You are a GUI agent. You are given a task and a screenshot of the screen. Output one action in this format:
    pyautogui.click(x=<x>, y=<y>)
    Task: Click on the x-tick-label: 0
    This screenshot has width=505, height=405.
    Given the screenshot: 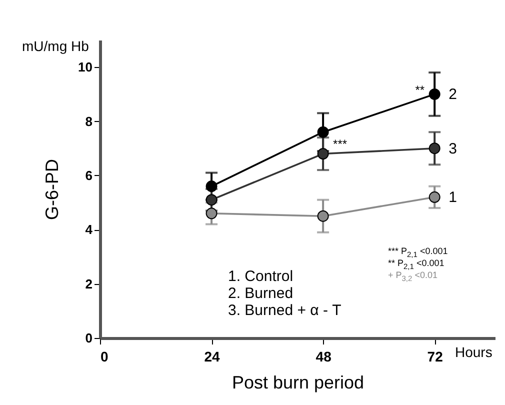 What is the action you would take?
    pyautogui.click(x=104, y=356)
    